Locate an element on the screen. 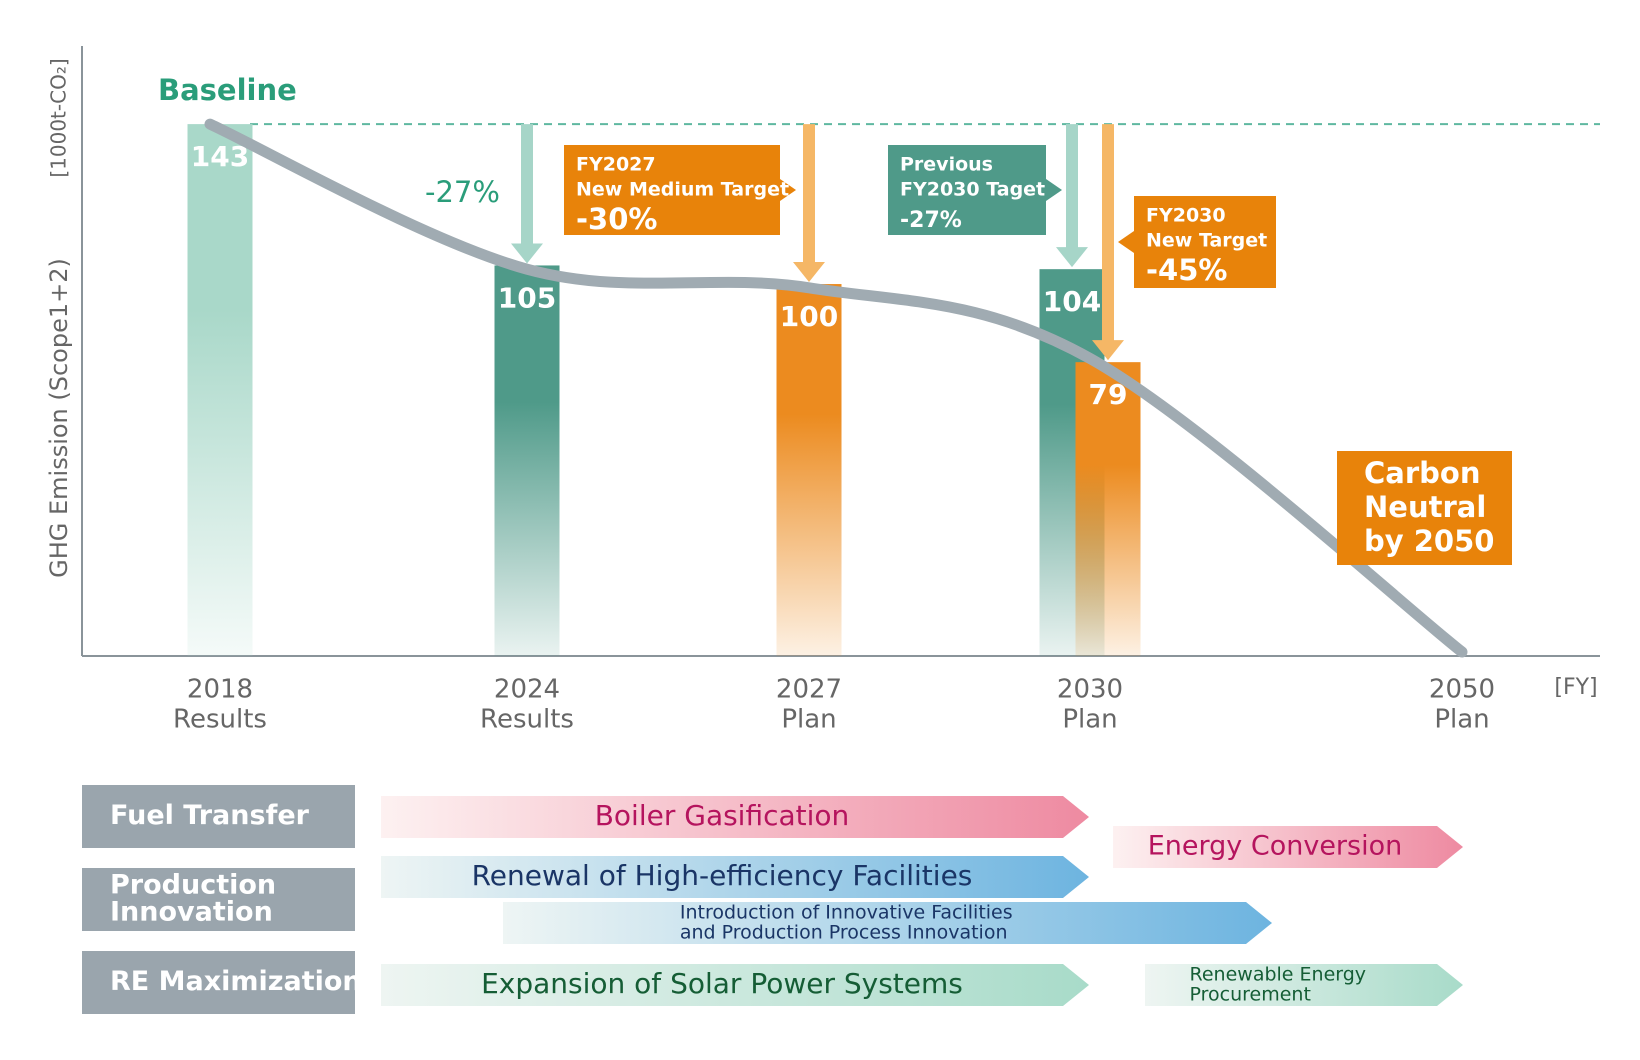 This screenshot has width=1640, height=1060. callout-text: Carbon is located at coordinates (1422, 473).